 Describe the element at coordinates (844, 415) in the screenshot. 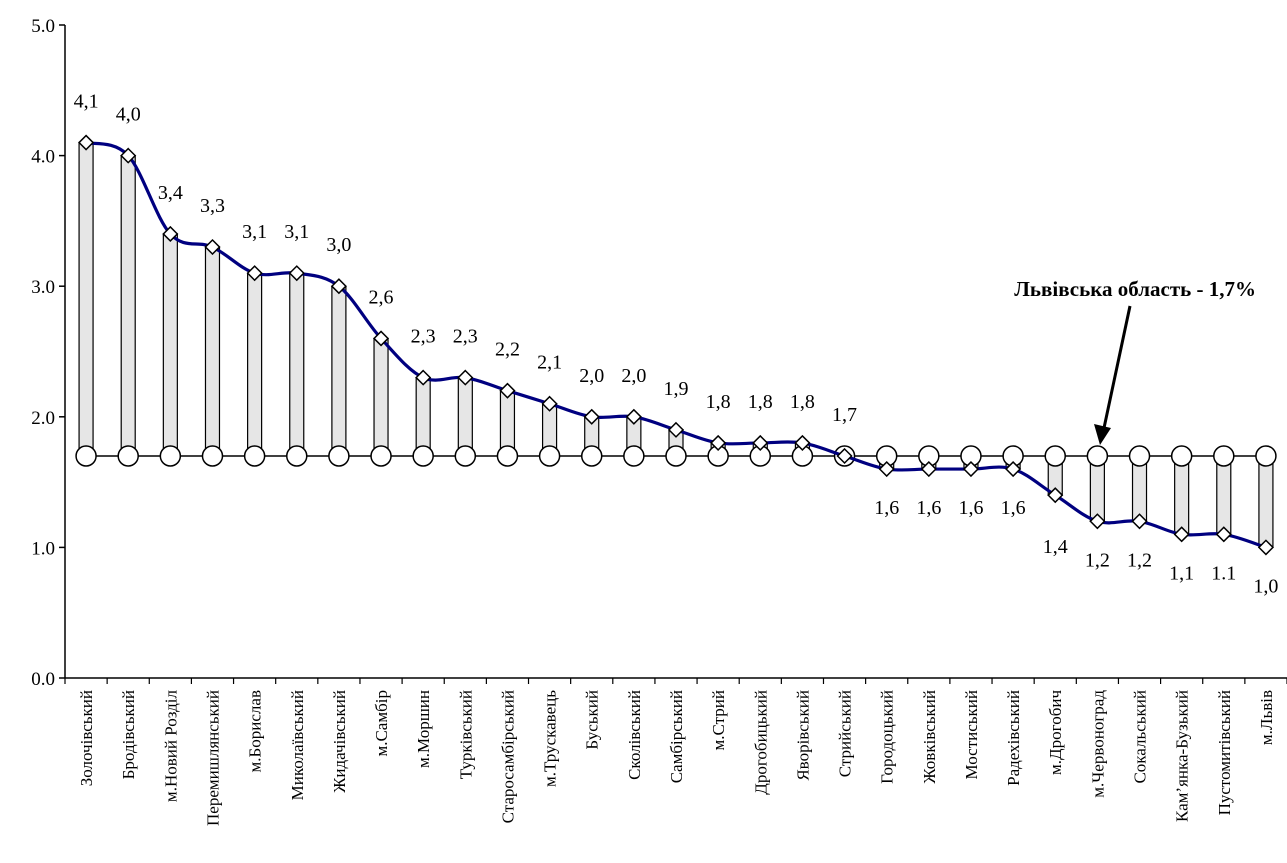

I see `data-label: 1,7` at that location.